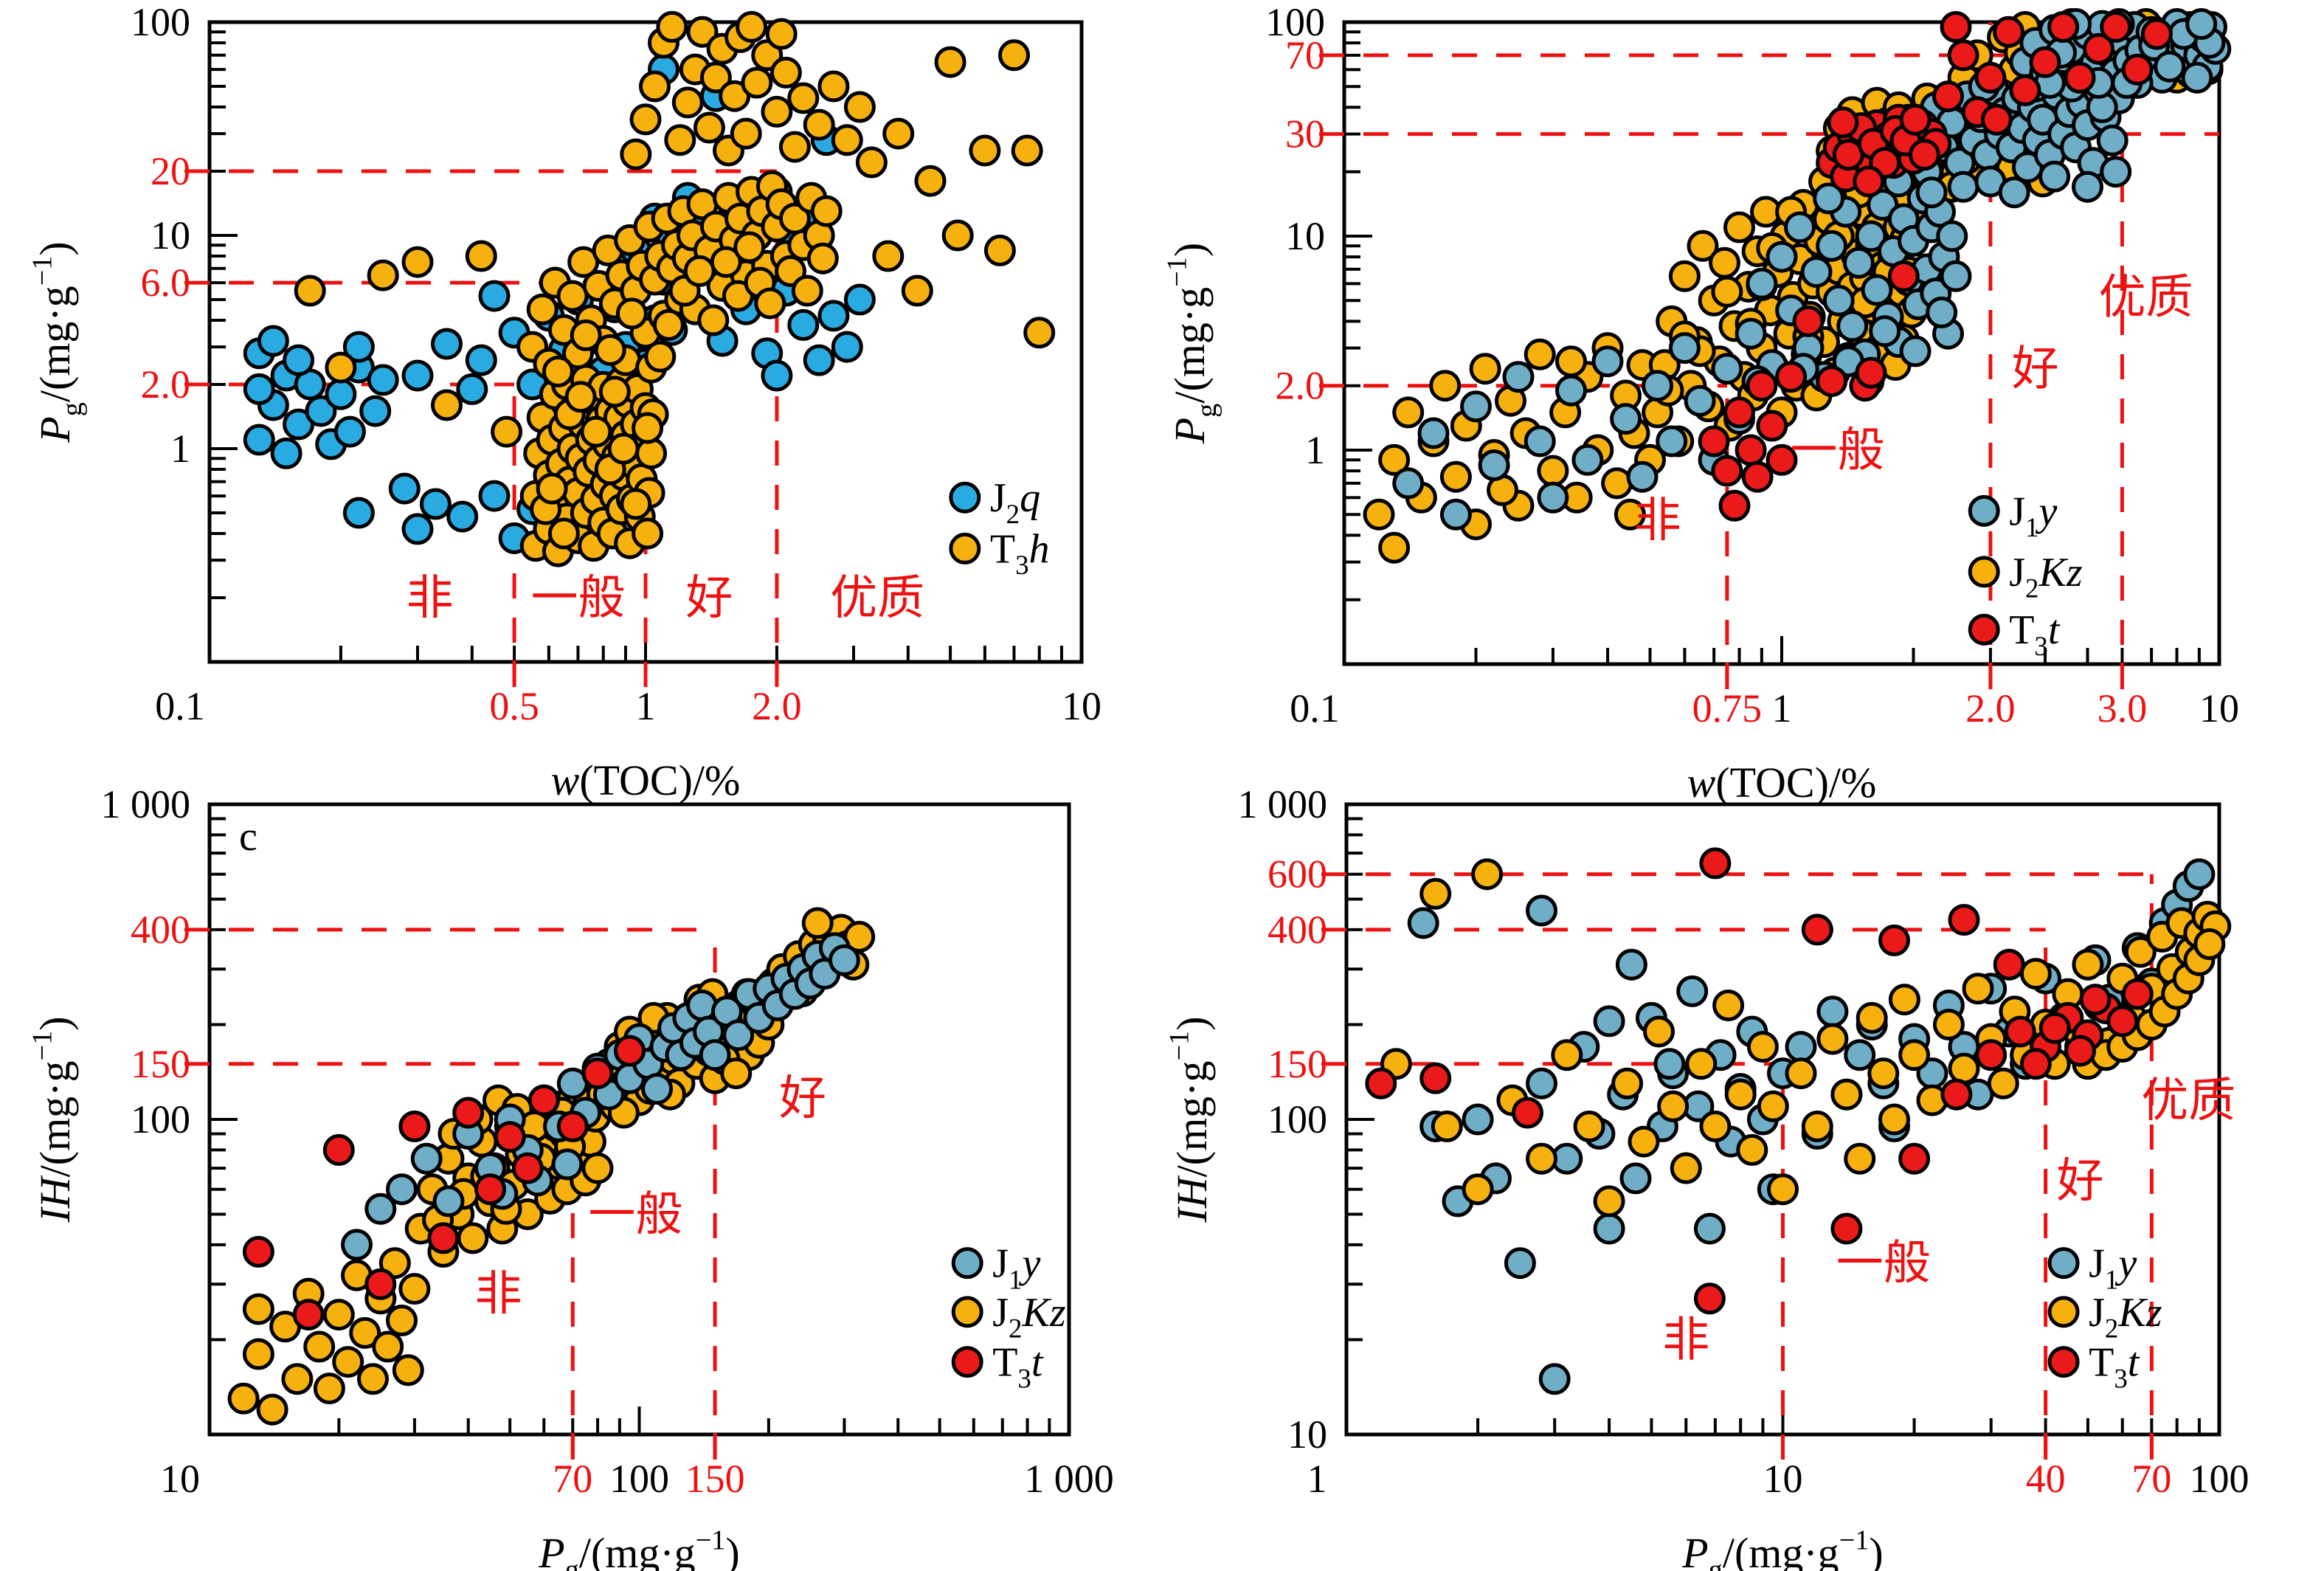 The image size is (2324, 1571). Describe the element at coordinates (160, 235) in the screenshot. I see `y-tick-labels-a: 100 20 106.0 2.0 1` at that location.